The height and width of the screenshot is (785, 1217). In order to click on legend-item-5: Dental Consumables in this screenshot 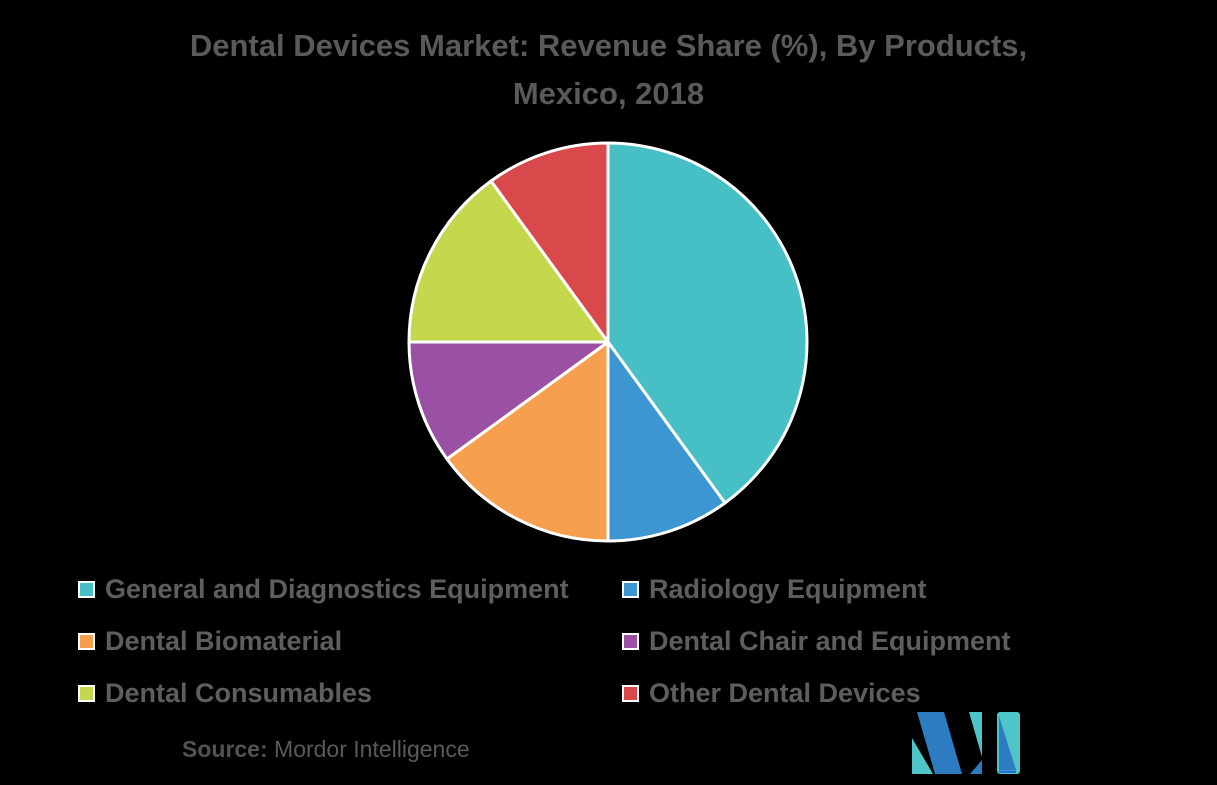, I will do `click(350, 693)`.